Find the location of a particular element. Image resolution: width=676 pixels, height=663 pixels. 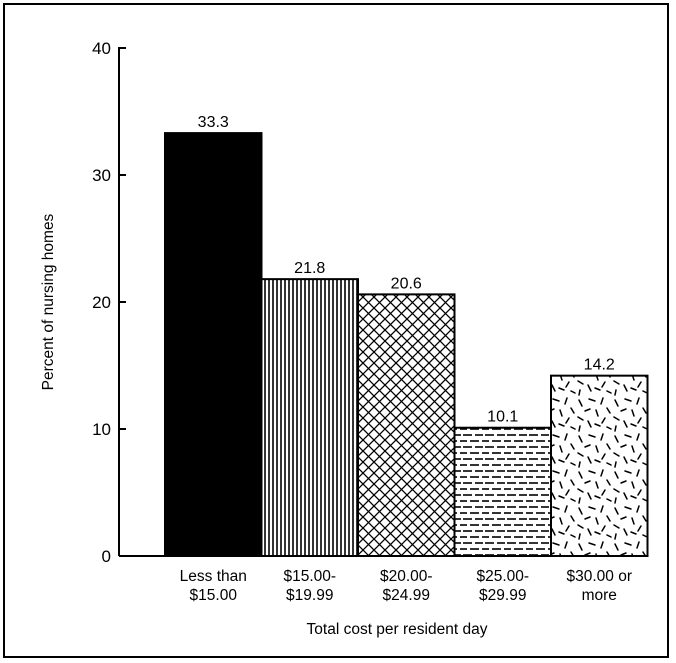

y-tick-label: 40 is located at coordinates (101, 48).